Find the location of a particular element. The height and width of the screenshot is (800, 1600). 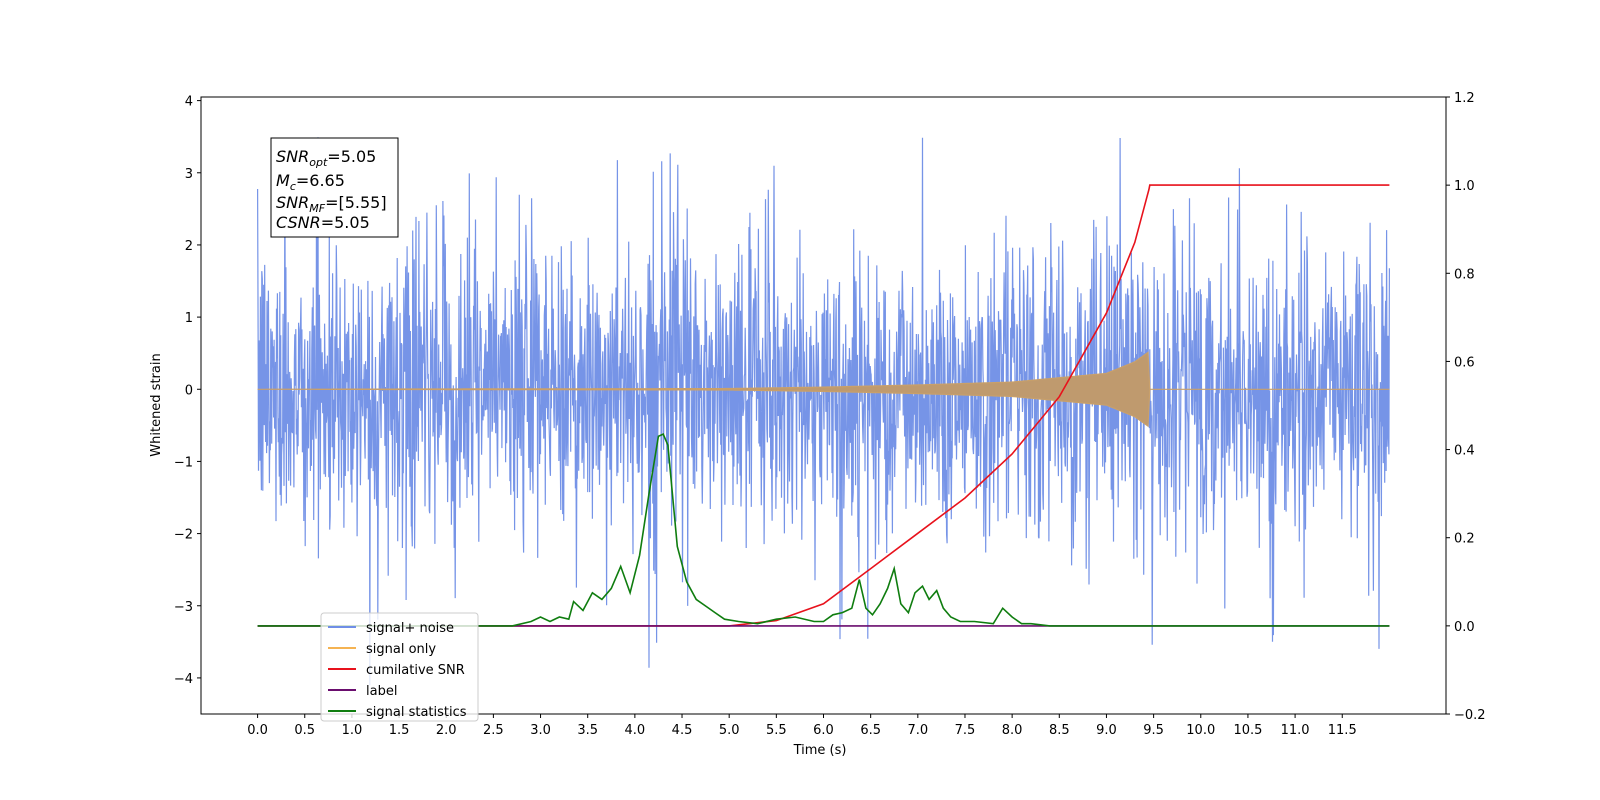

y-tick-label: −2 is located at coordinates (183, 535).